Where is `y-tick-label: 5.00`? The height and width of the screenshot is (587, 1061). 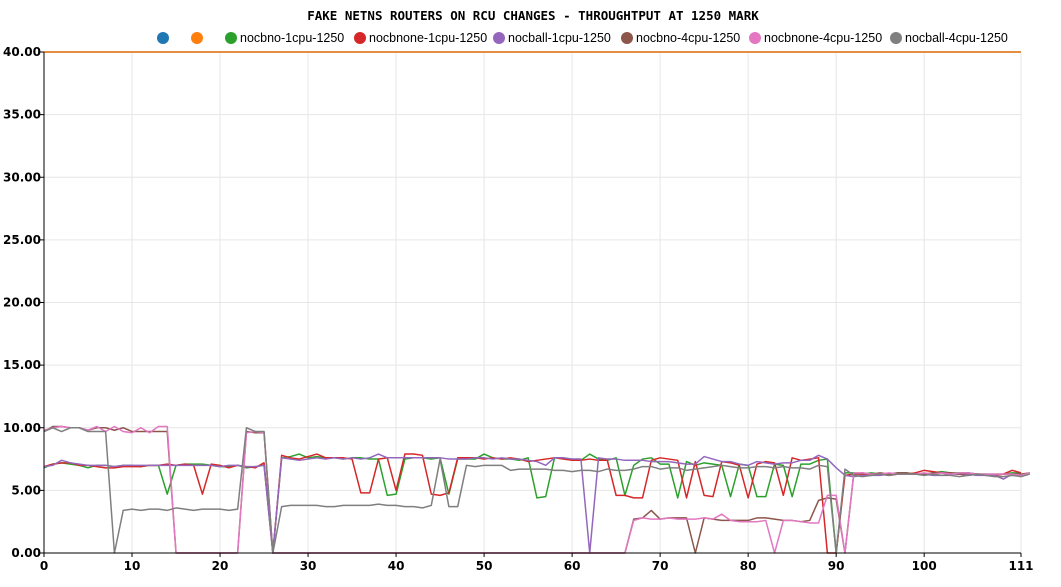
y-tick-label: 5.00 is located at coordinates (26, 490).